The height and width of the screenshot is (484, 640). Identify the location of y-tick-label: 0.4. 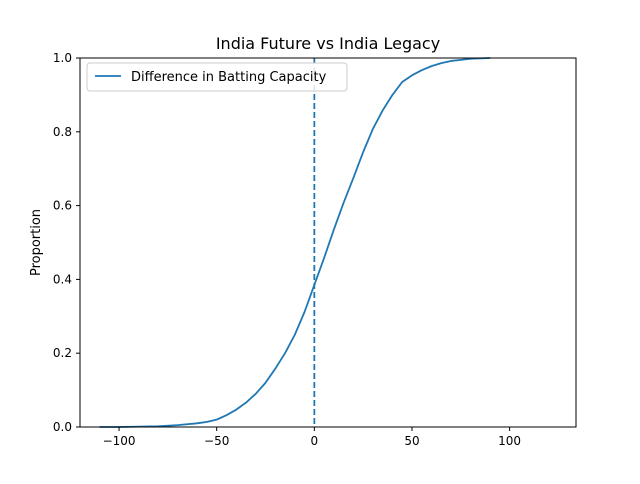
(62, 279).